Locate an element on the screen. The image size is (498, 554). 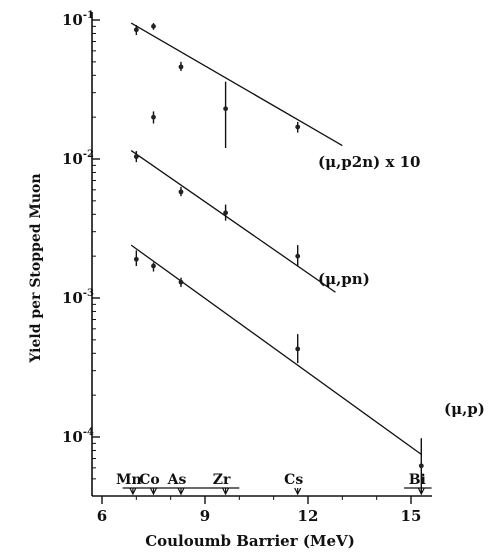
y-tick-label: 10⁻² is located at coordinates (78, 158).